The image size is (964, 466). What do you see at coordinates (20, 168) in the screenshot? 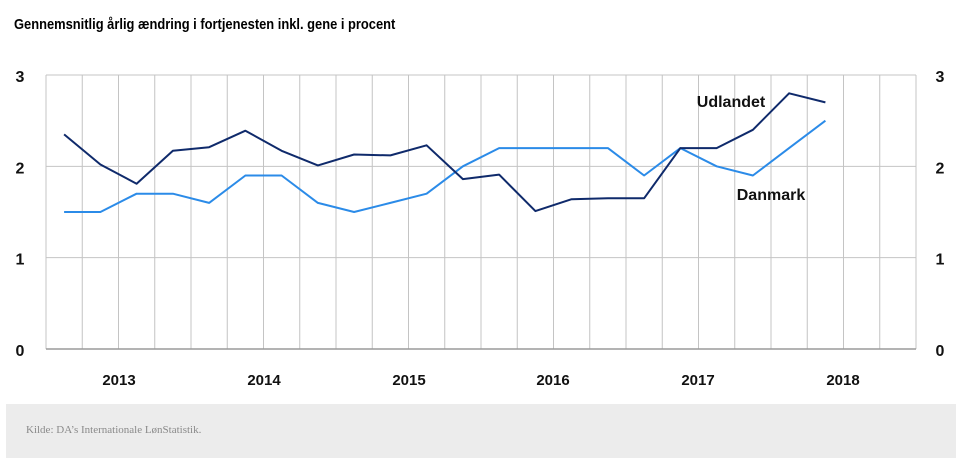
I see `y-tick-label-left: 2` at bounding box center [20, 168].